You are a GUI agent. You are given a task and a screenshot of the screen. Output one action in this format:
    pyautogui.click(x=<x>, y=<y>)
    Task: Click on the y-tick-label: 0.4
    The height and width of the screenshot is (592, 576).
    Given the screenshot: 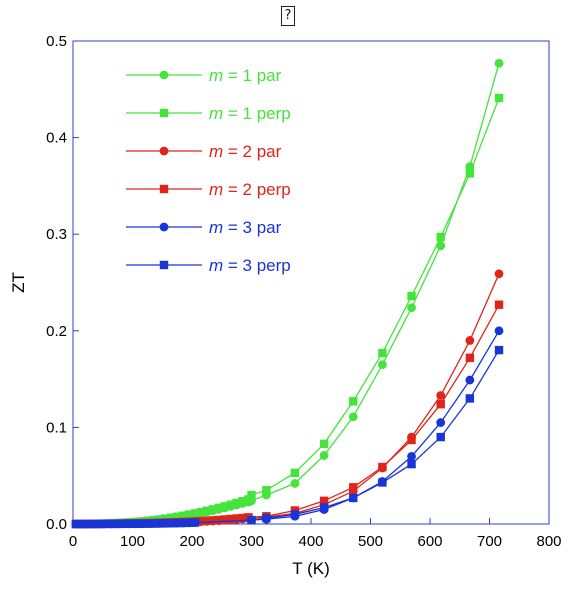 What is the action you would take?
    pyautogui.click(x=56, y=138)
    